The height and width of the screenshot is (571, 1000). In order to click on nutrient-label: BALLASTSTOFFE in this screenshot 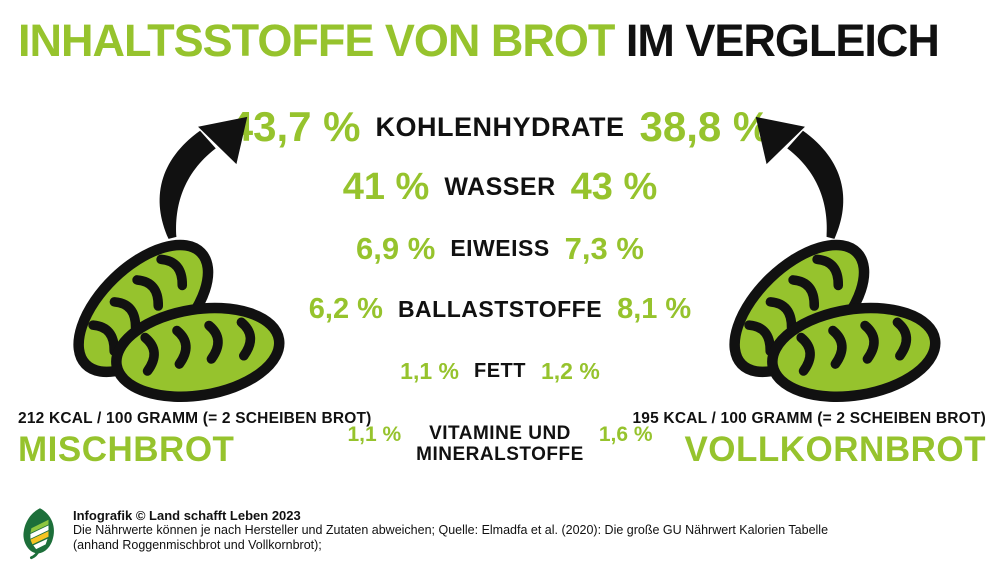, I will do `click(500, 308)`.